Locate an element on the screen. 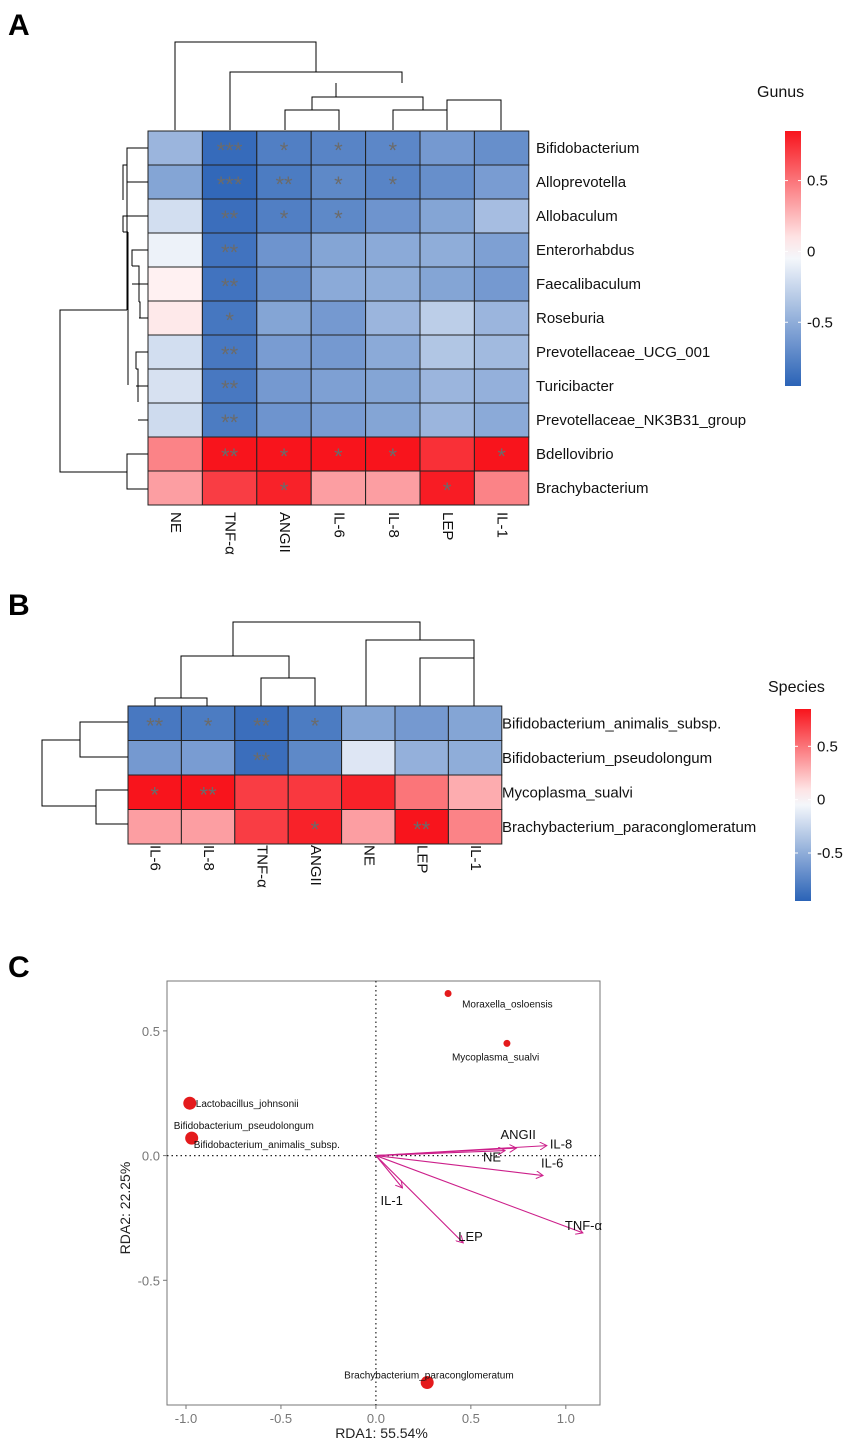  species-column-label: IL-8 is located at coordinates (208, 858).